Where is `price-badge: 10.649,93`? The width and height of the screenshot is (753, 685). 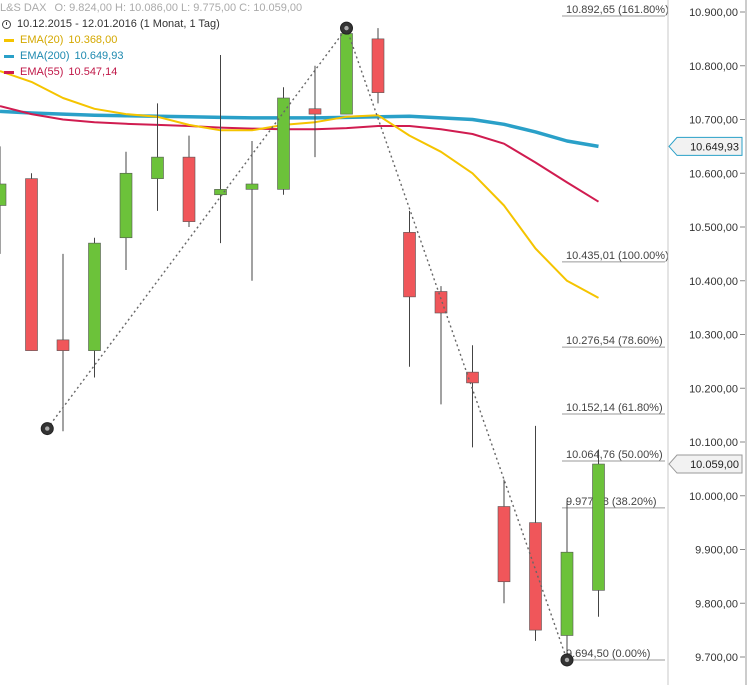
price-badge: 10.649,93 is located at coordinates (705, 146).